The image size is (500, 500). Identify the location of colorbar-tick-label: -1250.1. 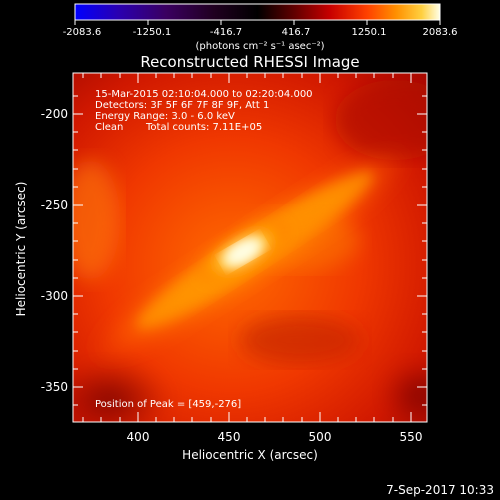
(152, 32).